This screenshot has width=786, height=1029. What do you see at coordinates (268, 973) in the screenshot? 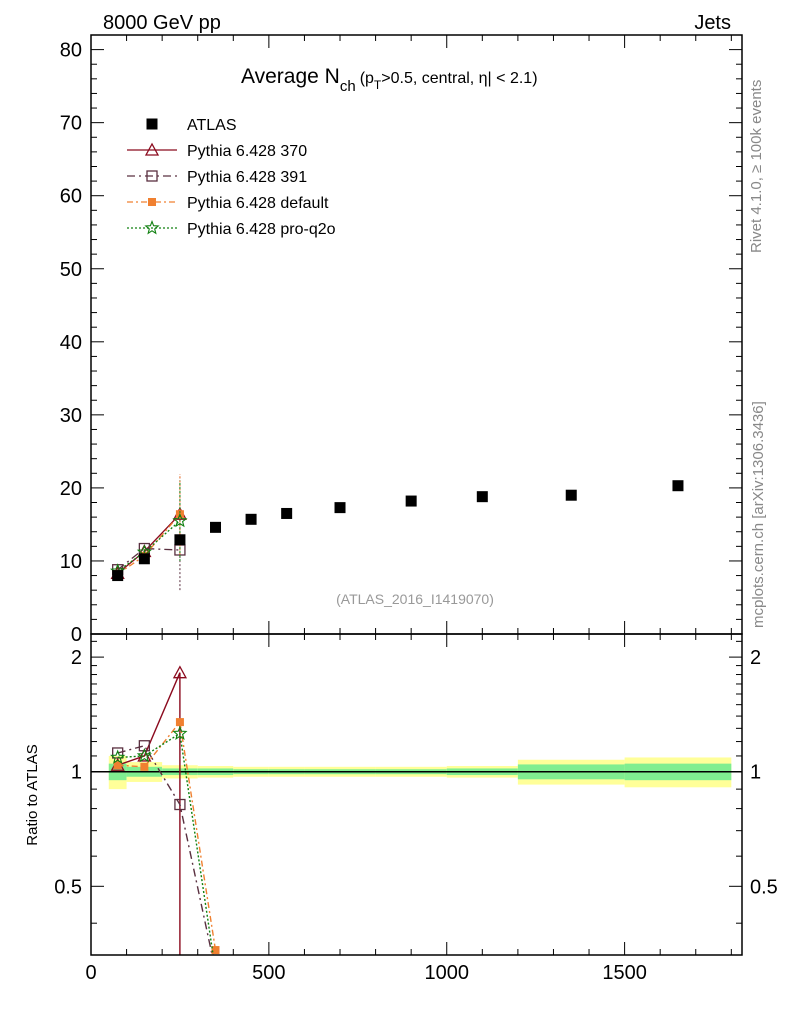
I see `xtick-label: 500` at bounding box center [268, 973].